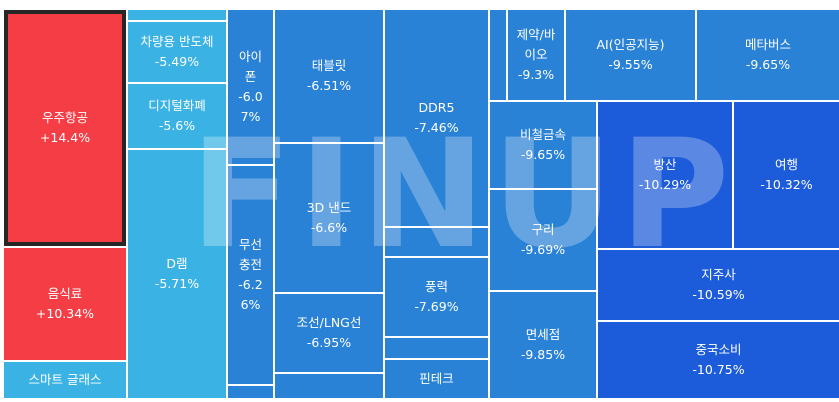 This screenshot has height=402, width=839. I want to click on sector-name: 조선/LNG선, so click(329, 322).